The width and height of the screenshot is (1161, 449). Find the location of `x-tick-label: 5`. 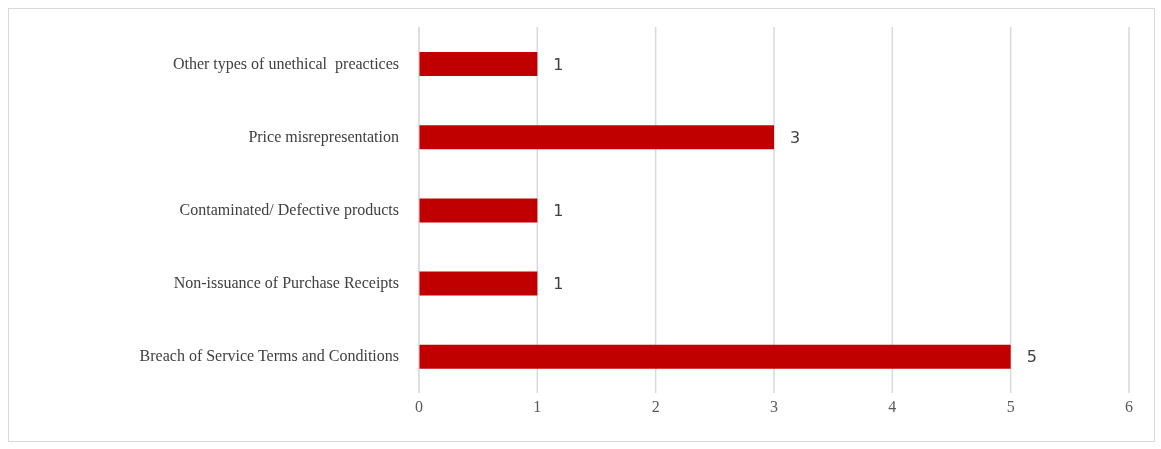

x-tick-label: 5 is located at coordinates (1010, 407).